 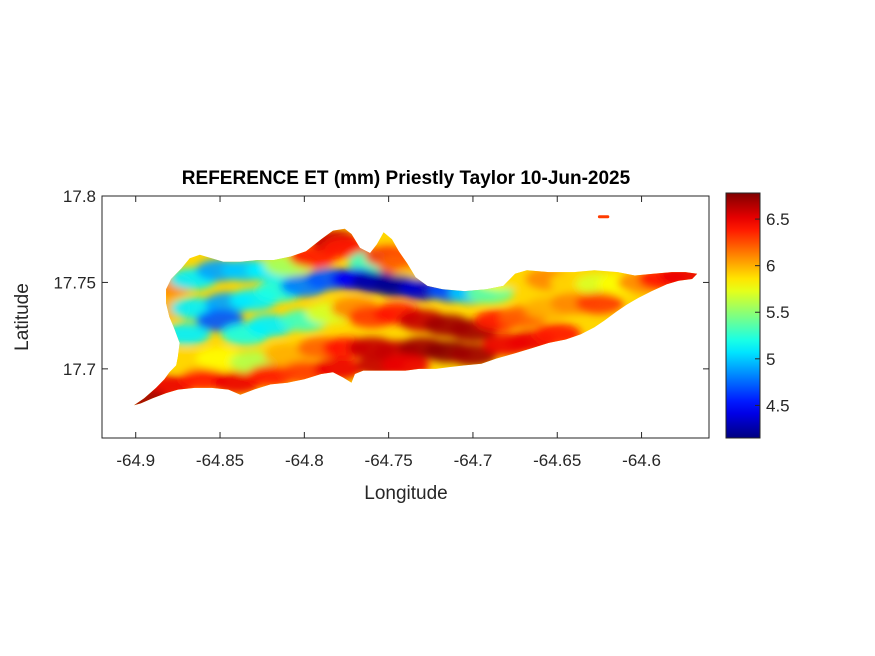 What do you see at coordinates (405, 493) in the screenshot?
I see `x-axis-label: Longitude` at bounding box center [405, 493].